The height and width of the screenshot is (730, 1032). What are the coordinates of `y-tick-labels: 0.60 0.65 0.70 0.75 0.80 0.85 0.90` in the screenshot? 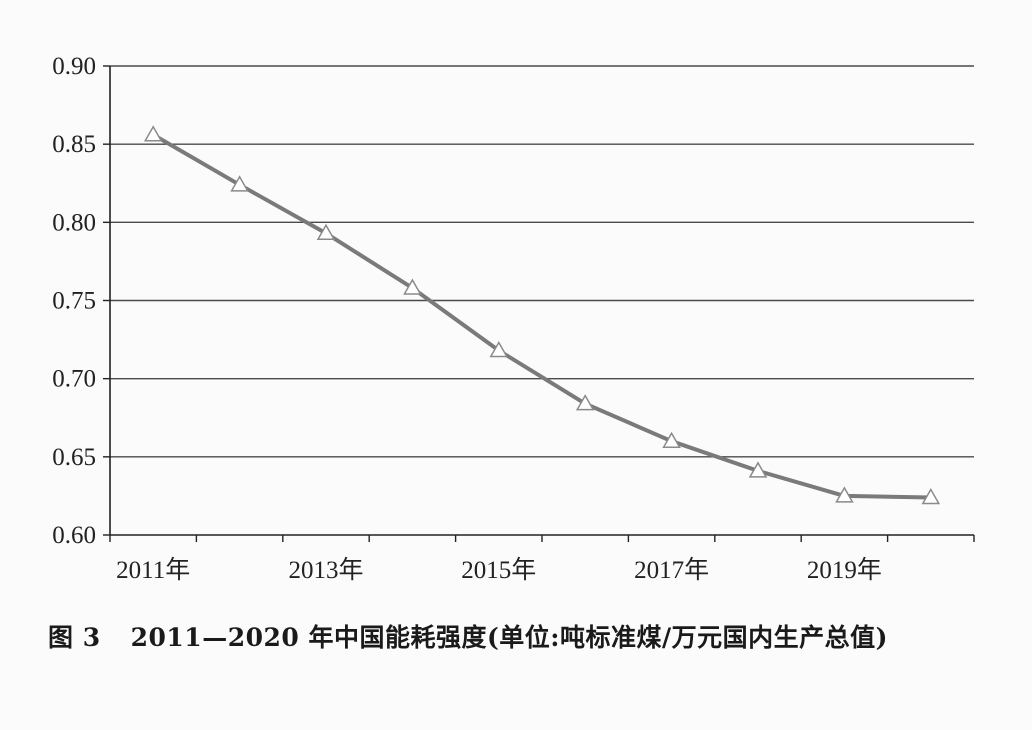 It's located at (74, 301).